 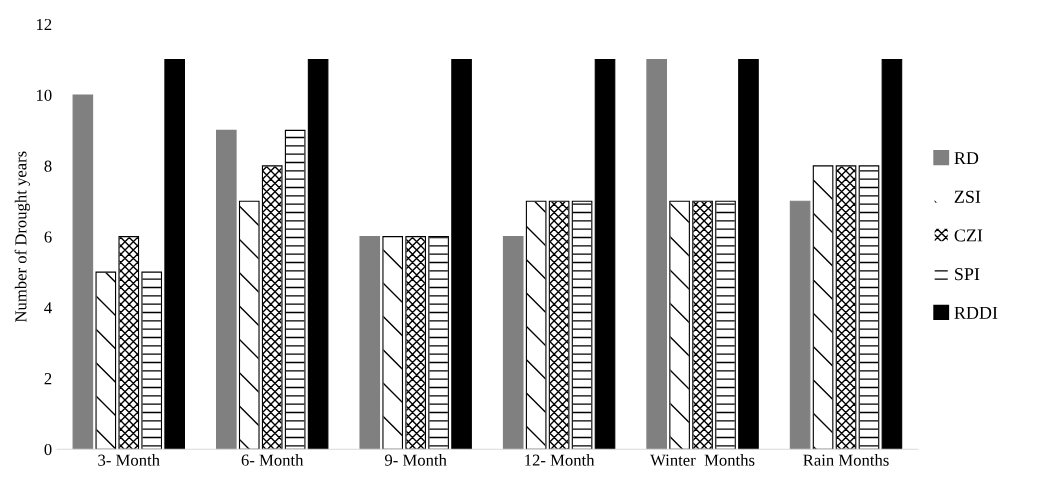 What do you see at coordinates (846, 460) in the screenshot?
I see `x-tick-label: Rain Months` at bounding box center [846, 460].